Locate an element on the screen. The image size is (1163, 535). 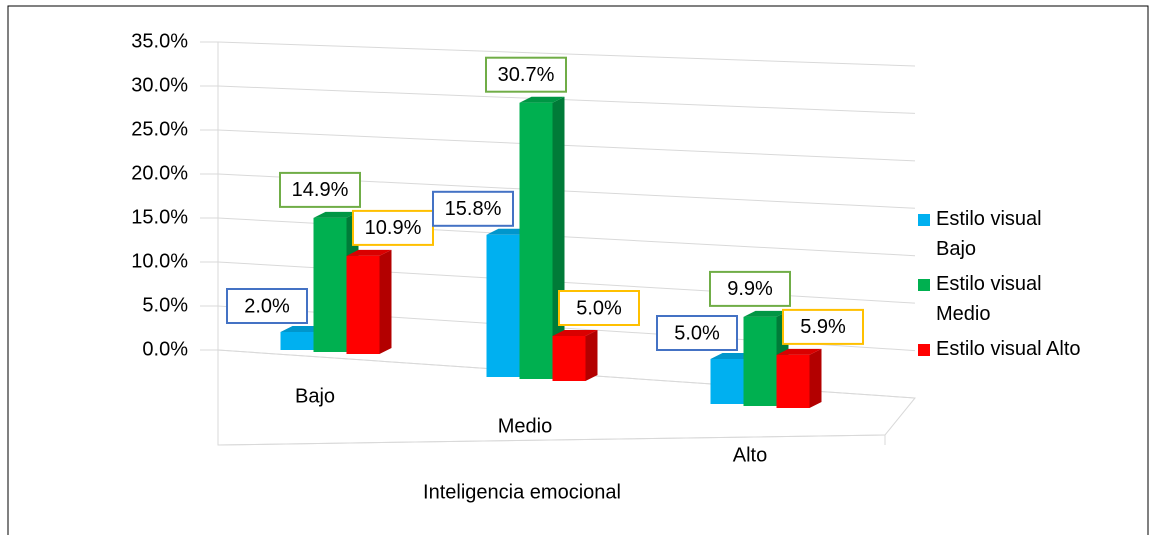
y-tick-label: 20.0% is located at coordinates (159, 173).